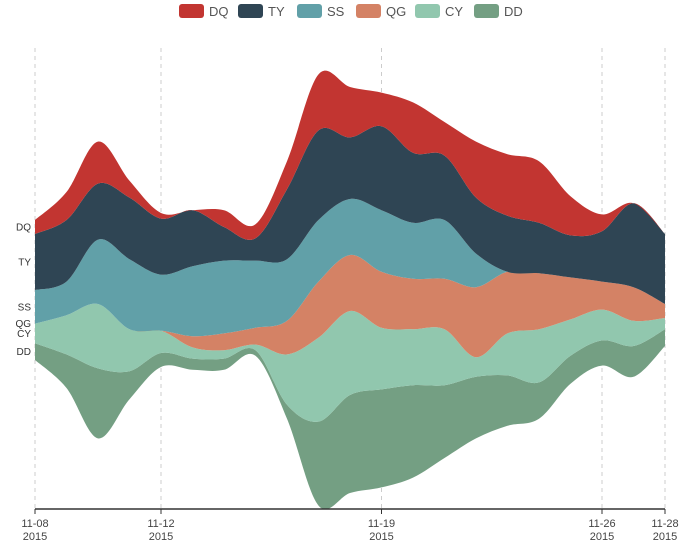 The width and height of the screenshot is (700, 560). I want to click on series-label-qg: QG, so click(23, 324).